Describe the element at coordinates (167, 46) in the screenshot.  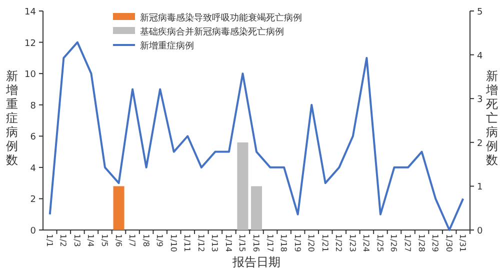
I see `legend-label: 新增重症病例` at that location.